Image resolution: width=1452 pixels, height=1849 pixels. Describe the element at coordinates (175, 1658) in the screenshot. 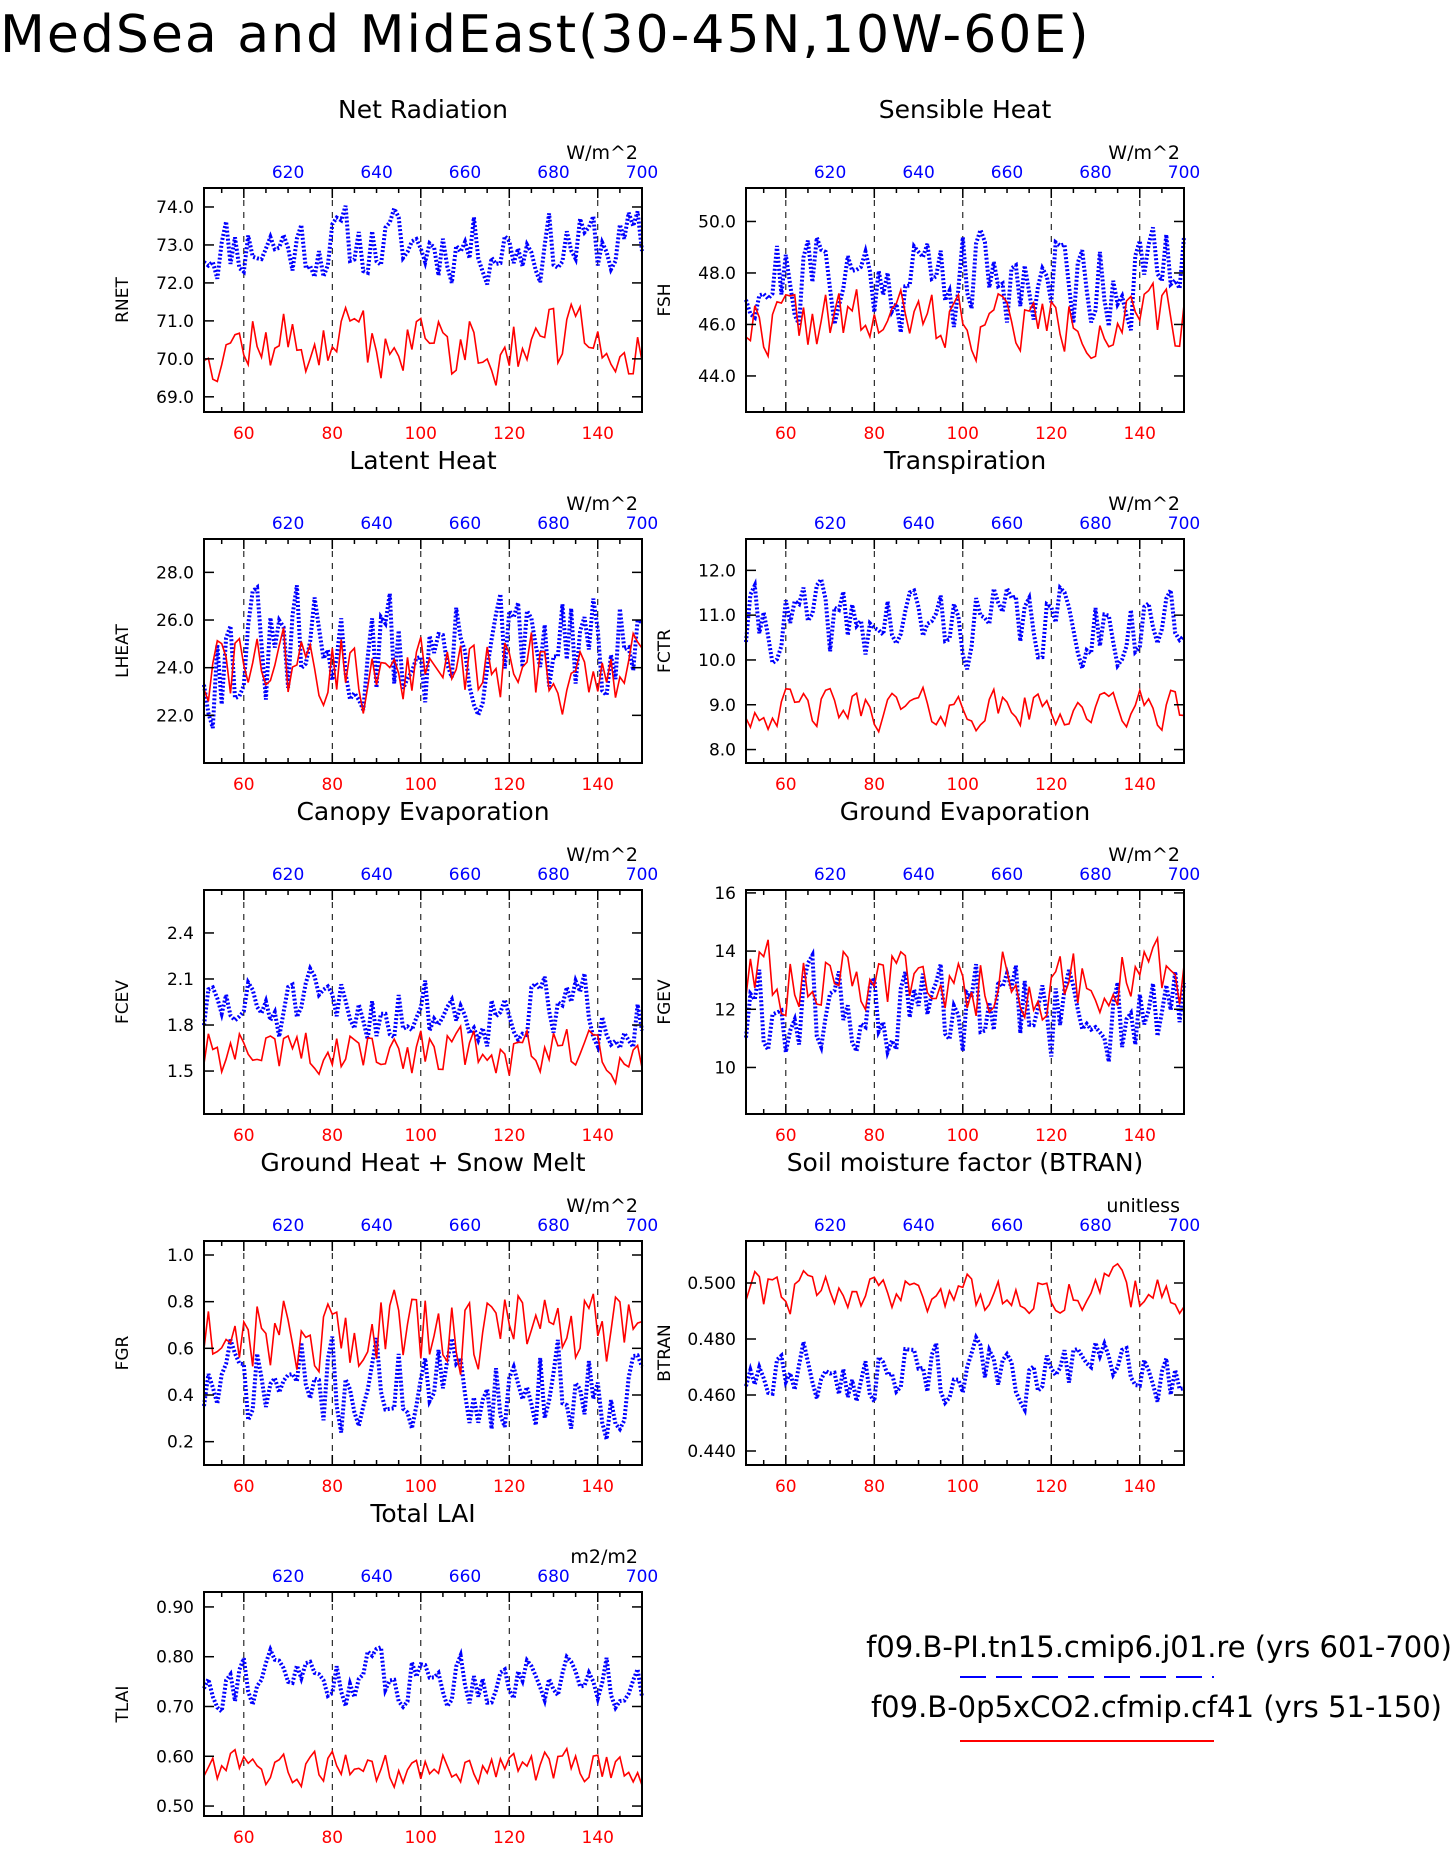

I see `y-tick-label: 0.80` at that location.